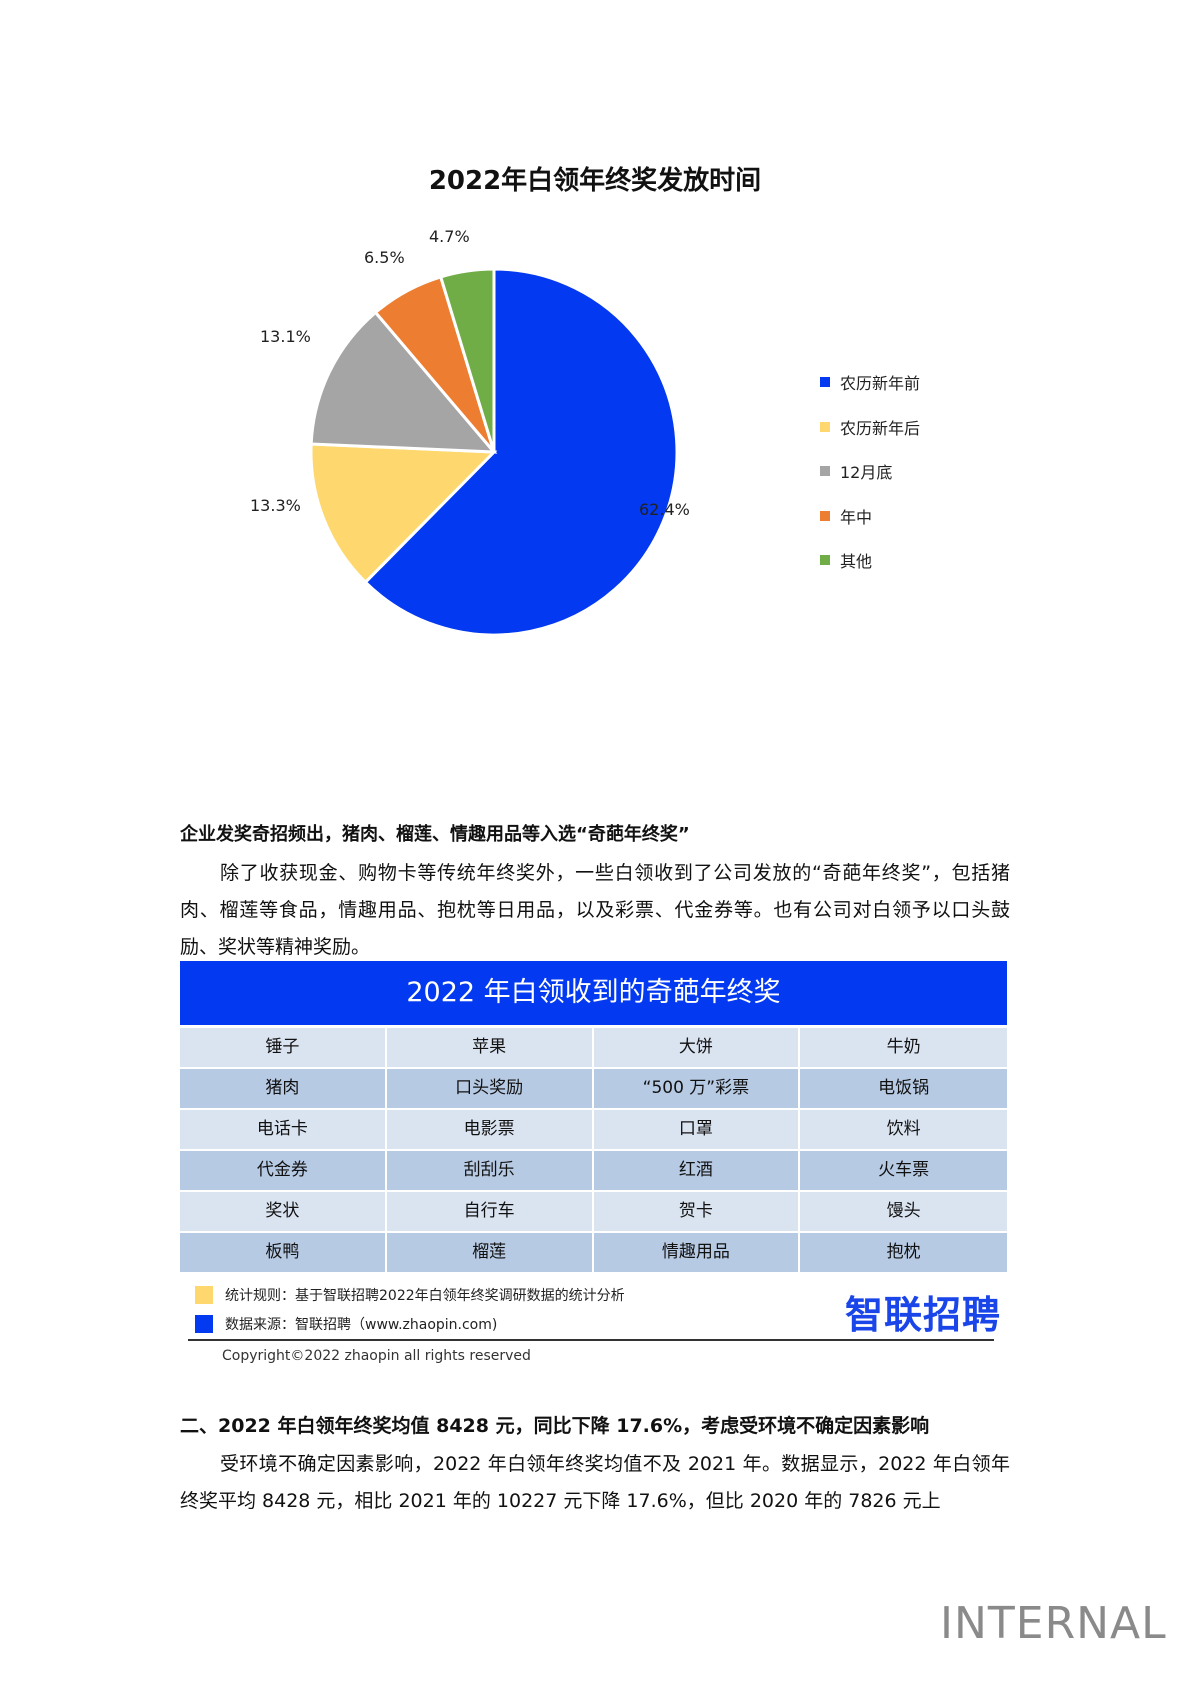 This screenshot has width=1190, height=1683. What do you see at coordinates (283, 1089) in the screenshot?
I see `table-cell: 猪肉` at bounding box center [283, 1089].